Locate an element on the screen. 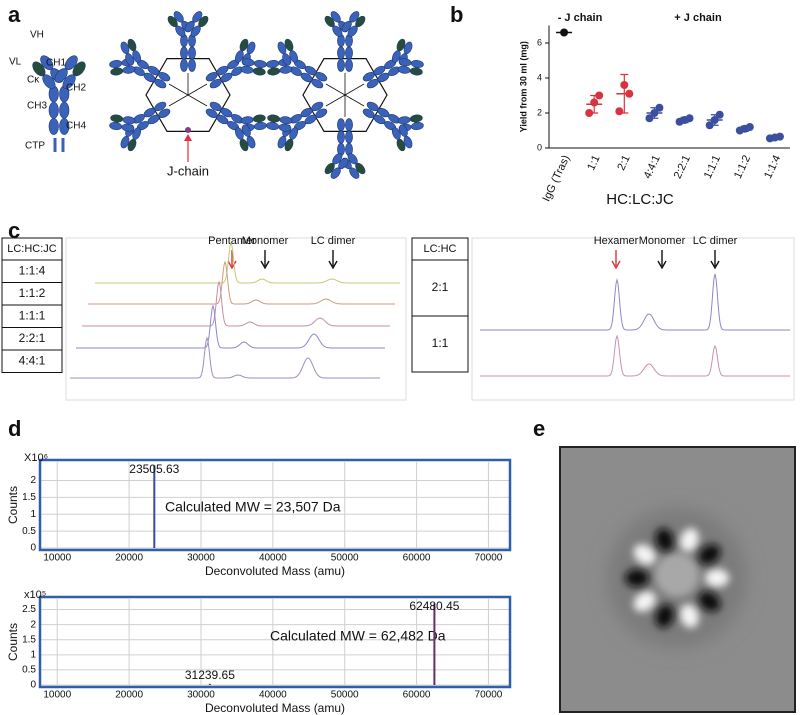  plot-frame is located at coordinates (633, 319).